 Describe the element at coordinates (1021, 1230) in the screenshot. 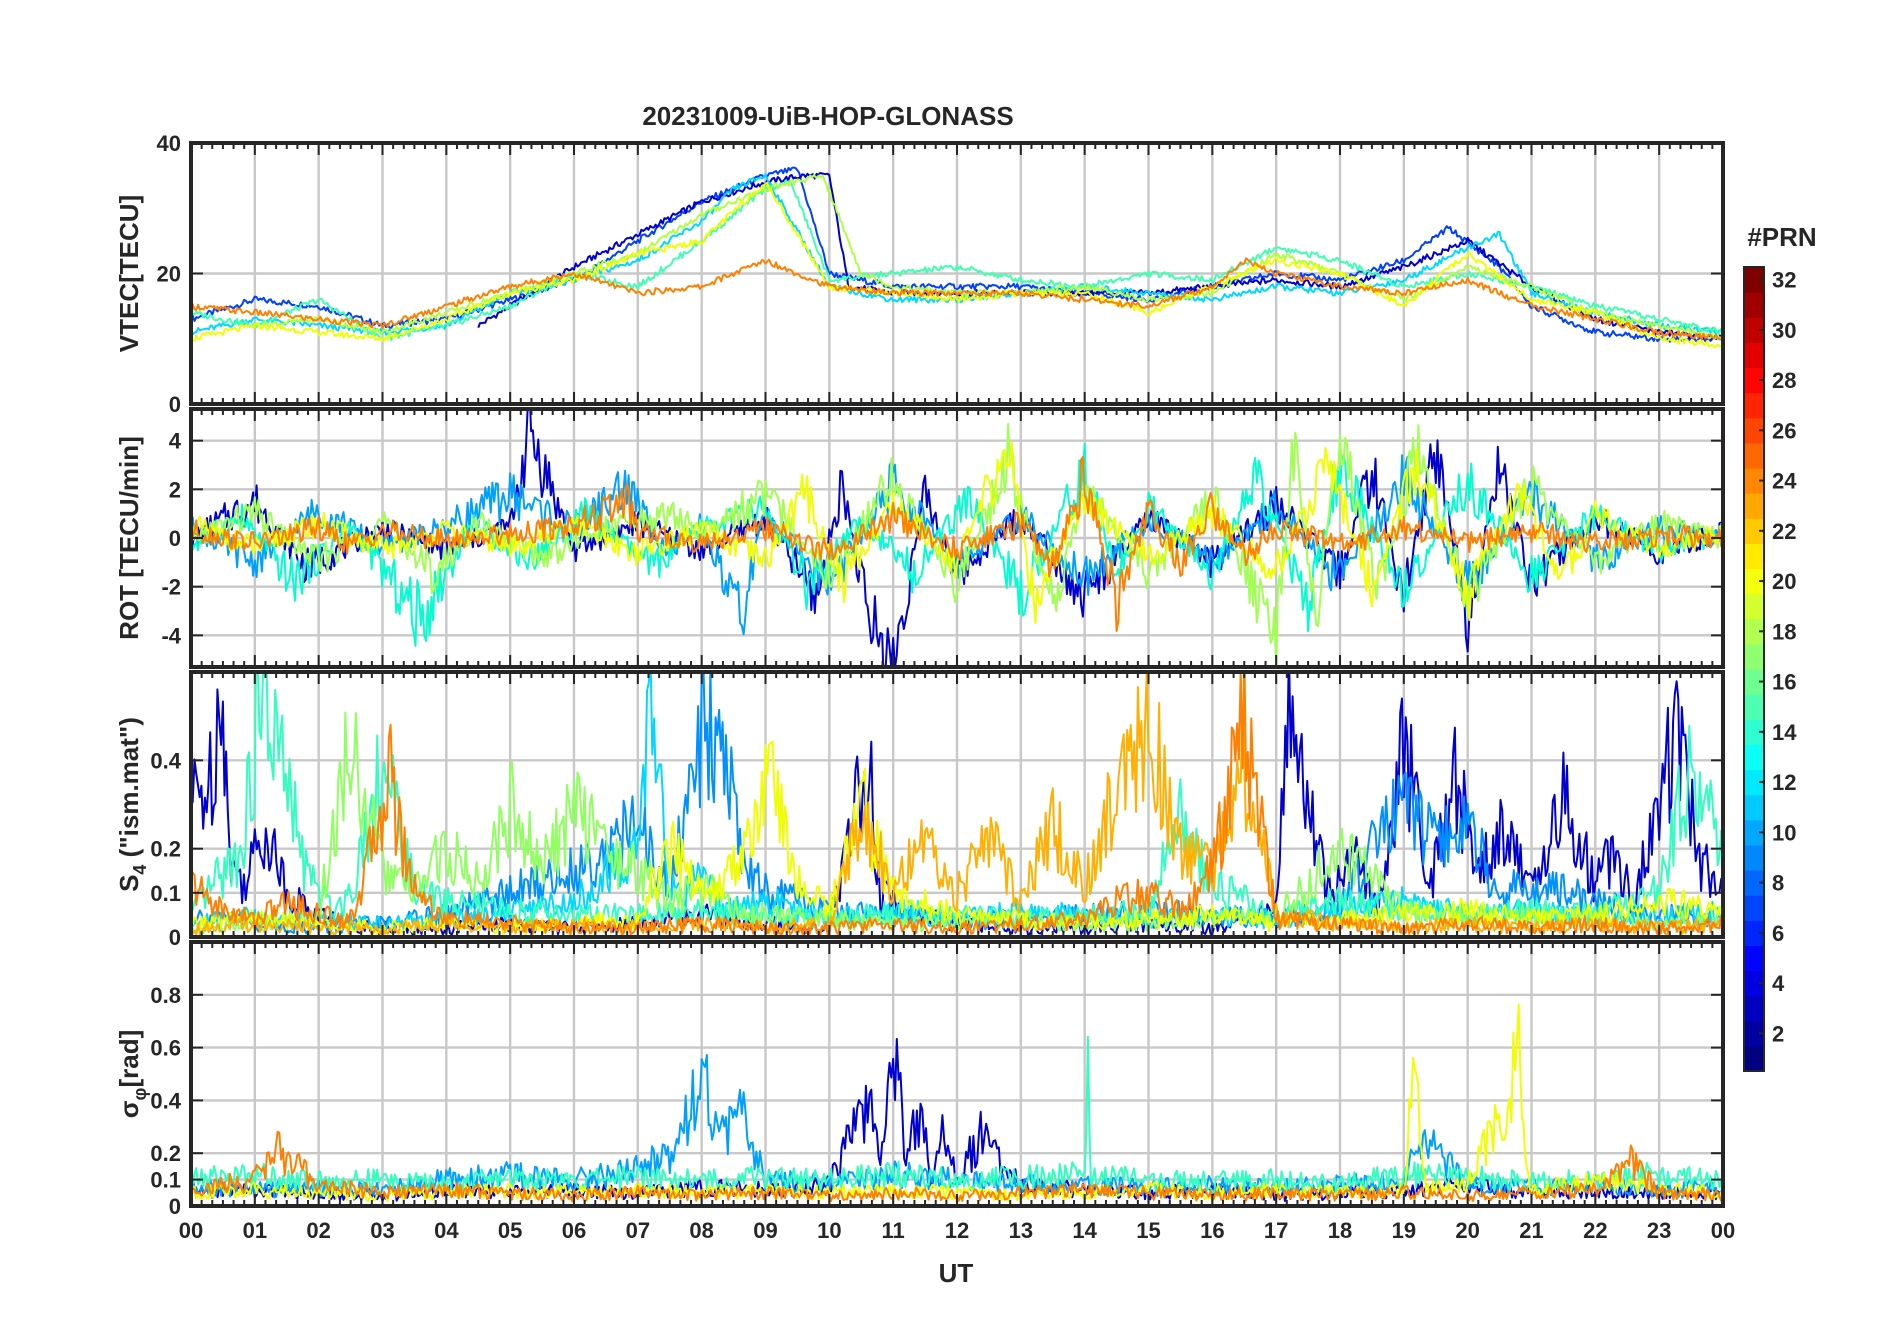

I see `x-tick-label: 13` at that location.